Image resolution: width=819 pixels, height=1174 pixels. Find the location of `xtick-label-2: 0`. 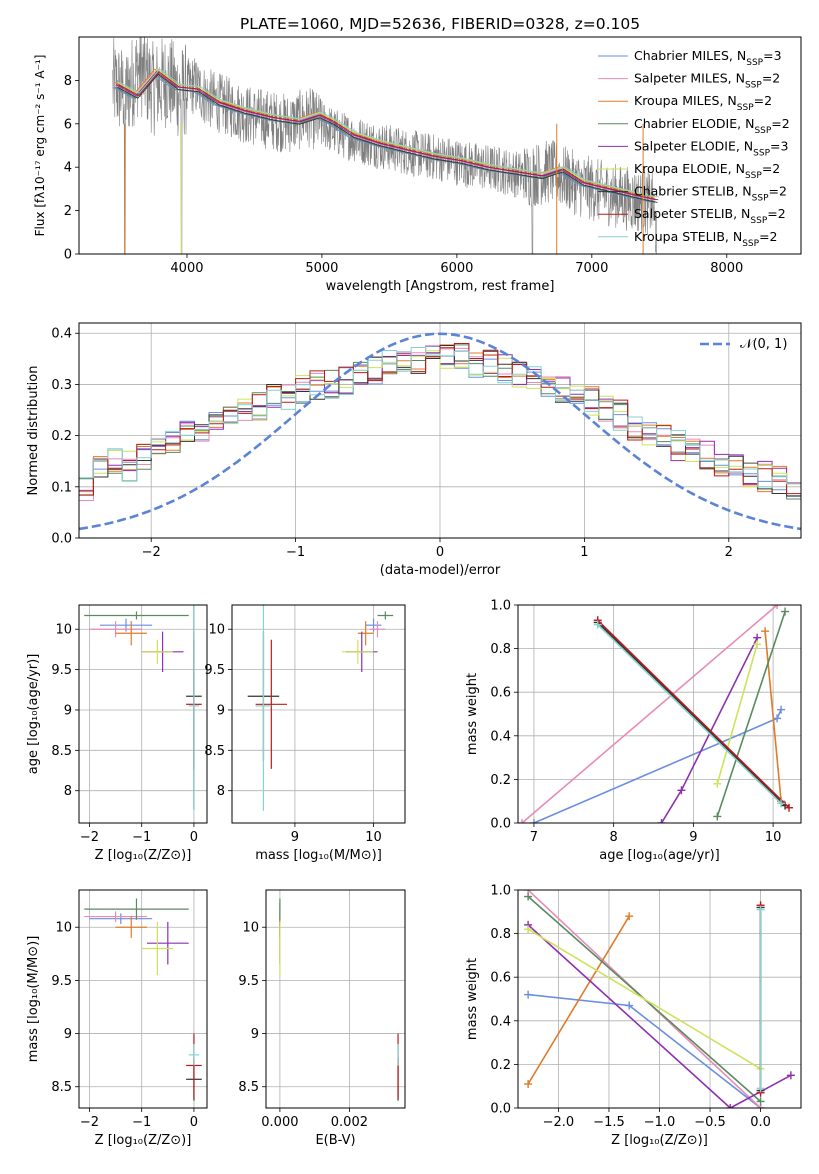

xtick-label-2: 0 is located at coordinates (194, 837).